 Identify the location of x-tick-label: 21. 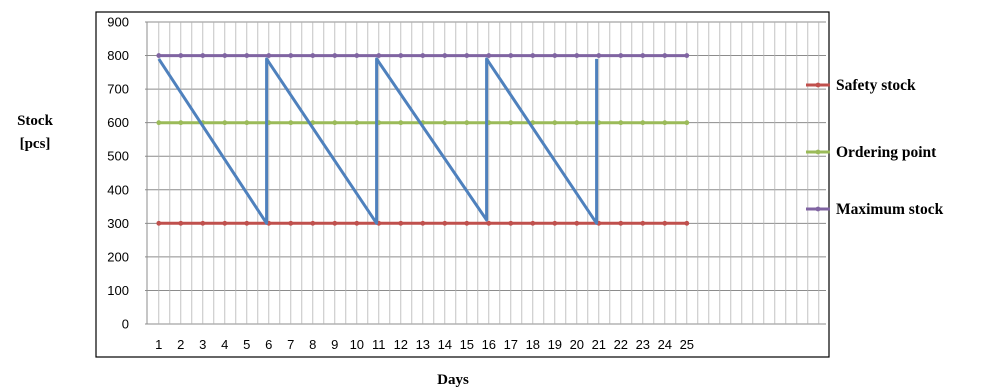
(599, 344).